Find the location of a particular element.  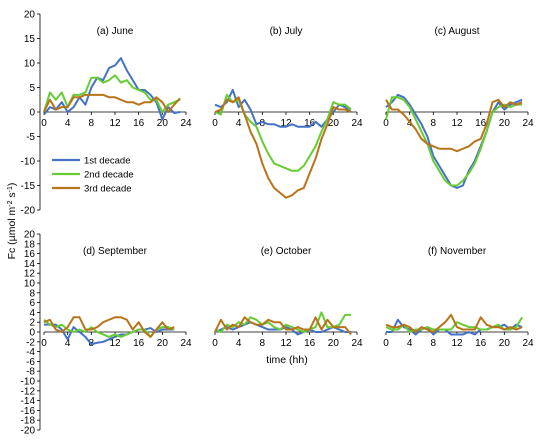

y-tick-label: 12 is located at coordinates (30, 274).